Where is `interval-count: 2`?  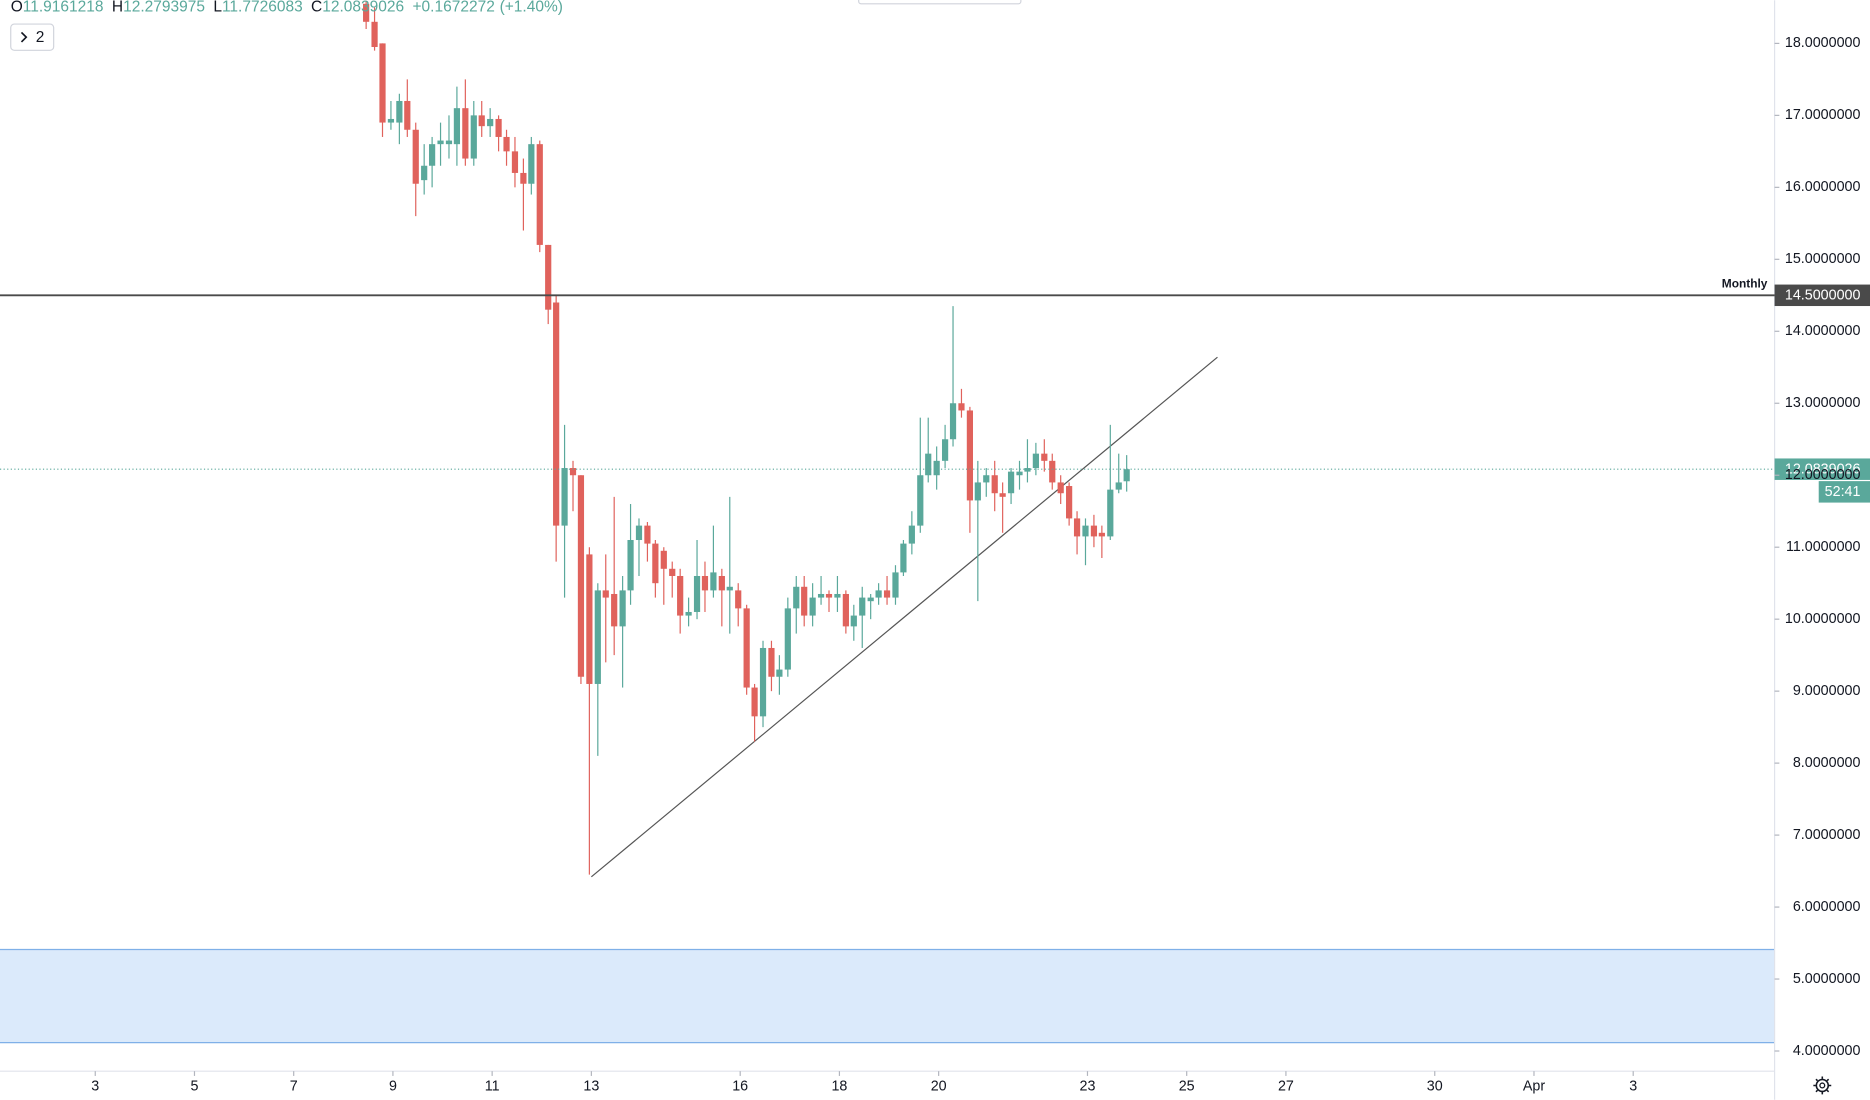
interval-count: 2 is located at coordinates (40, 37).